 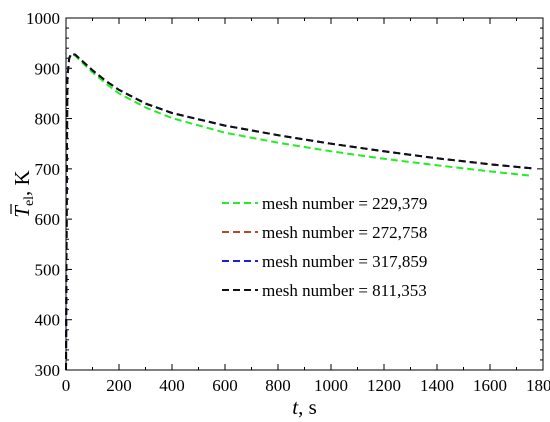 What do you see at coordinates (48, 320) in the screenshot?
I see `y-tick-label: 400` at bounding box center [48, 320].